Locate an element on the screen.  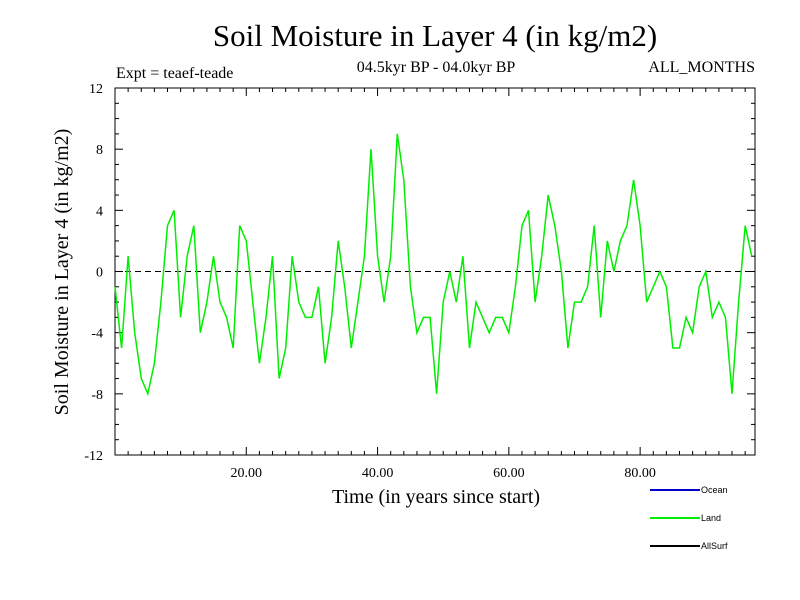
y-tick-label: 0 is located at coordinates (99, 273).